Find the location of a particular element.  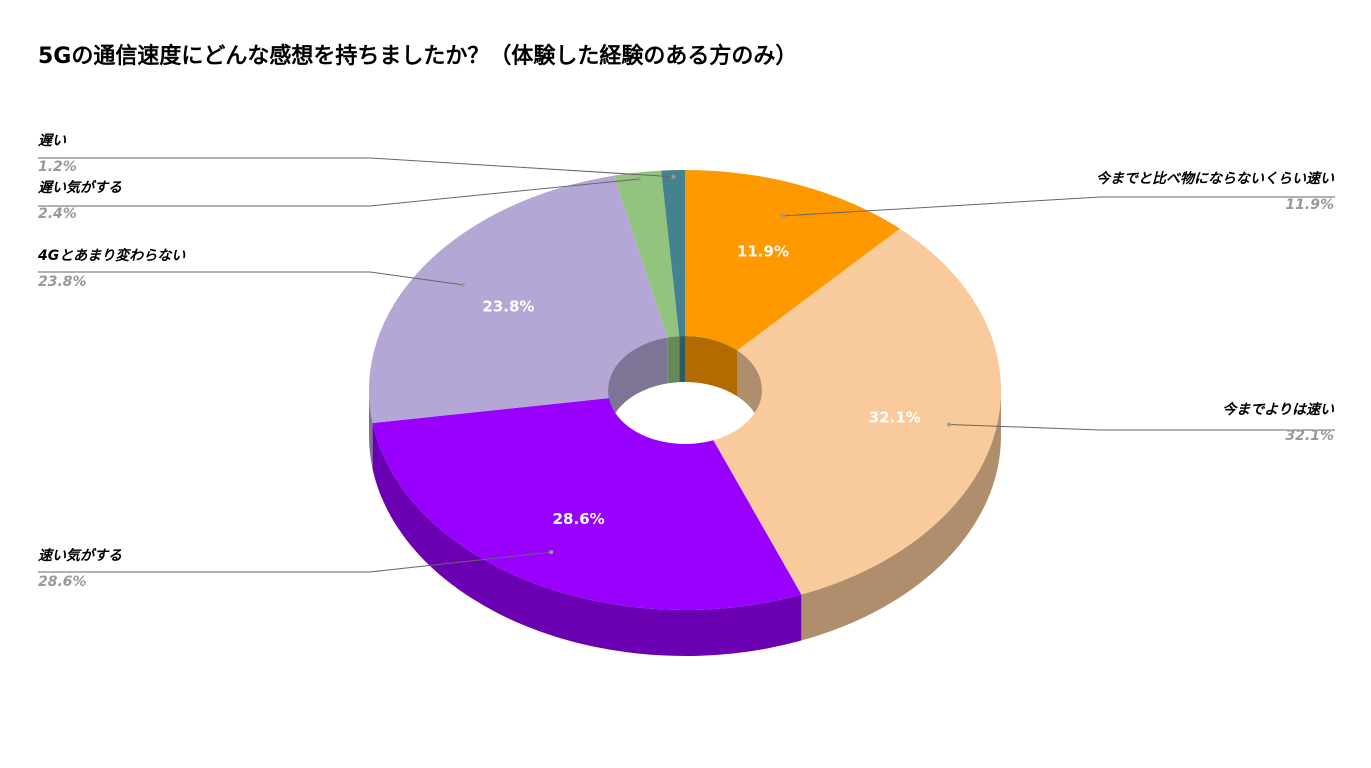

slice-value-label: 11.9% is located at coordinates (763, 252).